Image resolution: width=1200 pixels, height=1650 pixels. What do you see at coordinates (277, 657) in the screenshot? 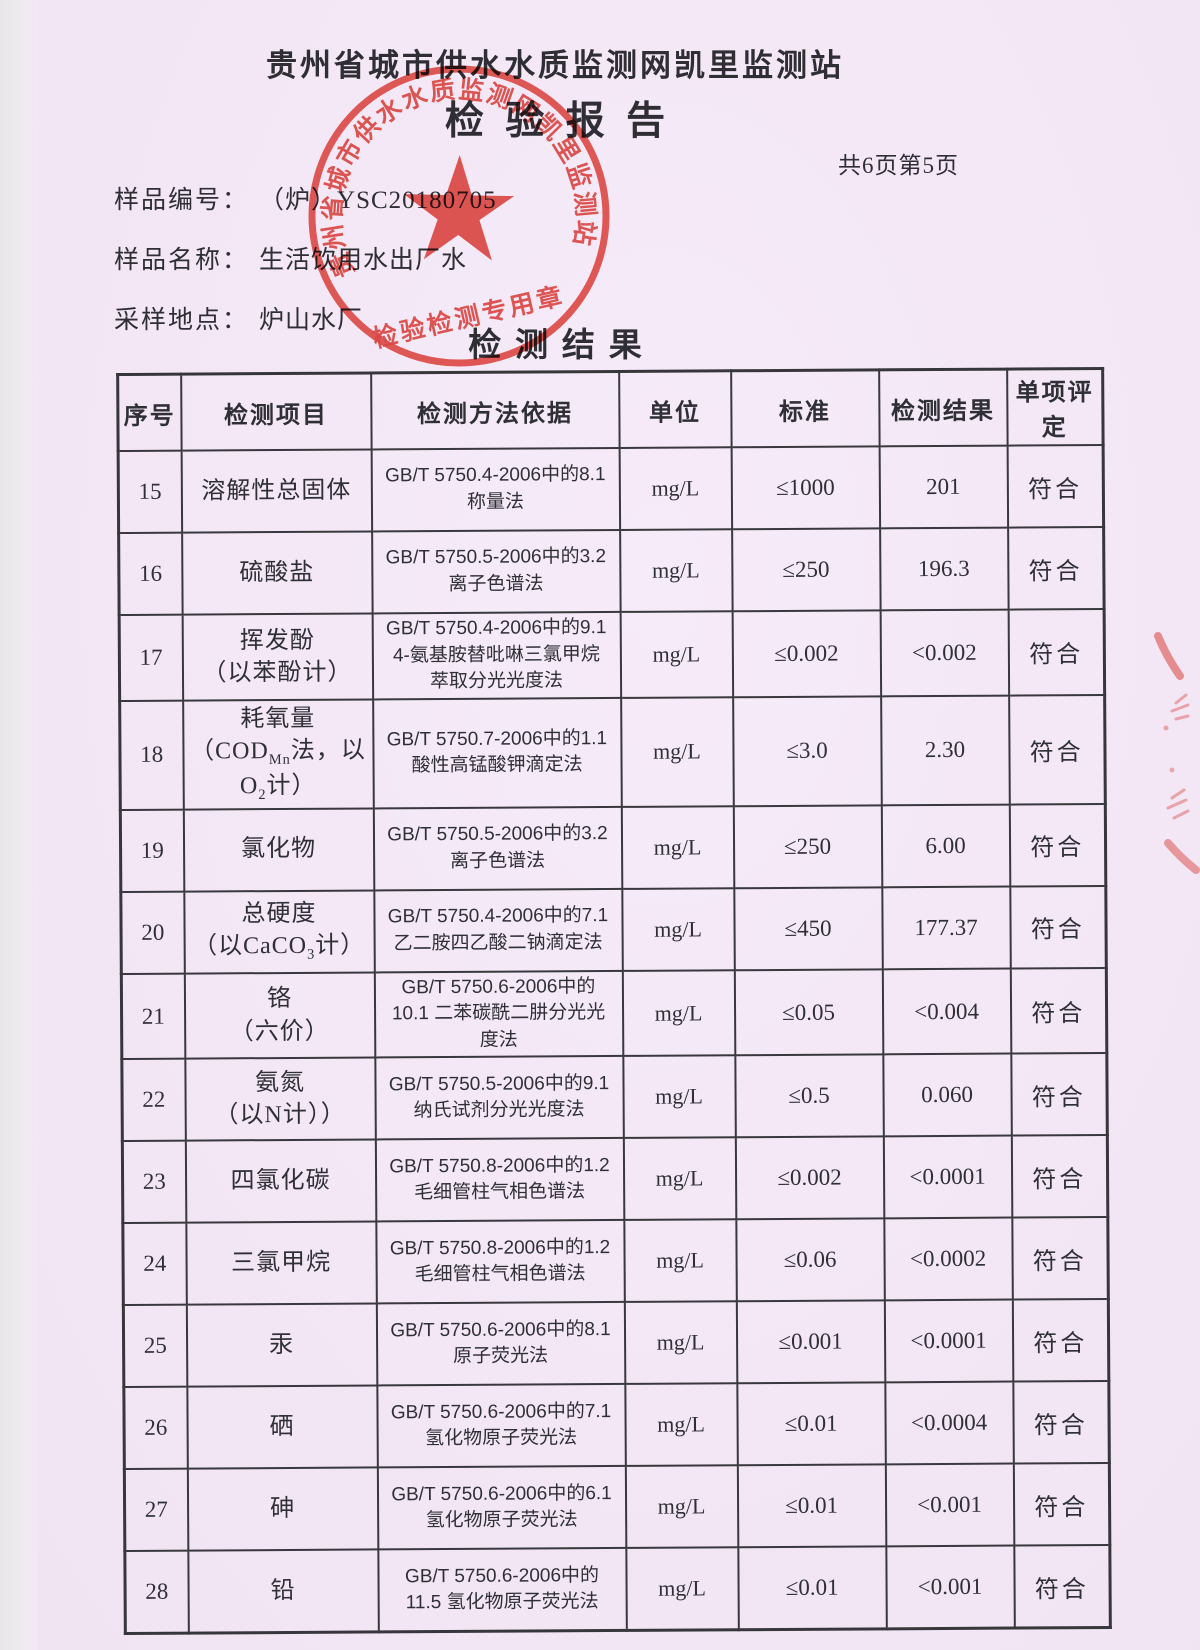
I see `cell-item-name: 挥发酚 （以苯酚计）` at bounding box center [277, 657].